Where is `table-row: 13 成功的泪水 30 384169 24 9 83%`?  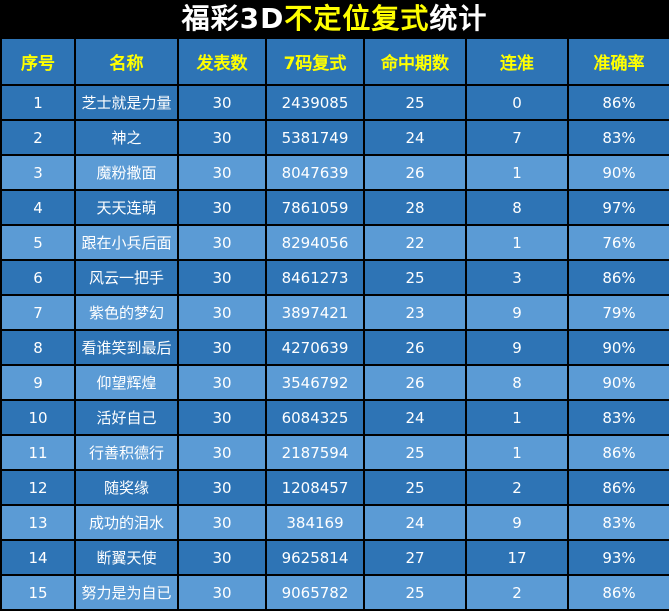
table-row: 13 成功的泪水 30 384169 24 9 83% is located at coordinates (334, 522).